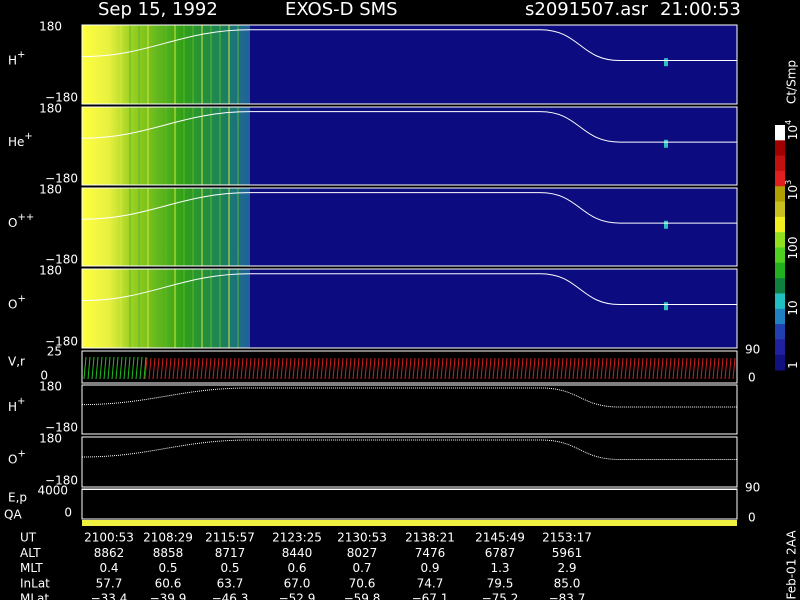 The height and width of the screenshot is (600, 800). I want to click on colorbar-tick-label: 1, so click(793, 365).